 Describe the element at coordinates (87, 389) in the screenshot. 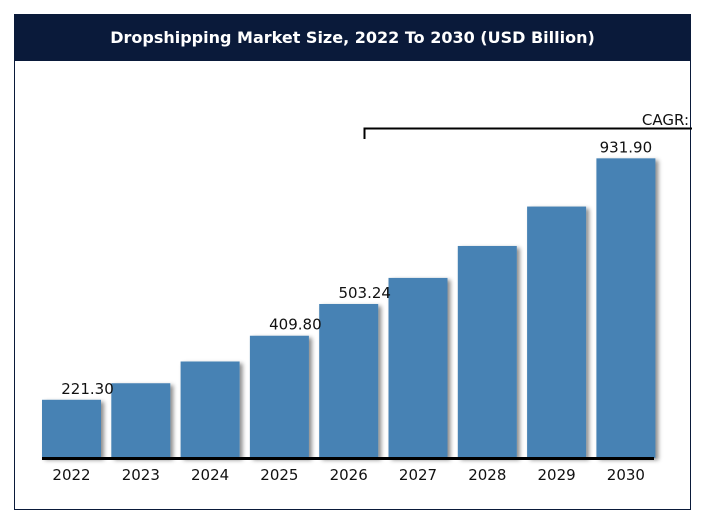

I see `data-label: 221.30` at that location.